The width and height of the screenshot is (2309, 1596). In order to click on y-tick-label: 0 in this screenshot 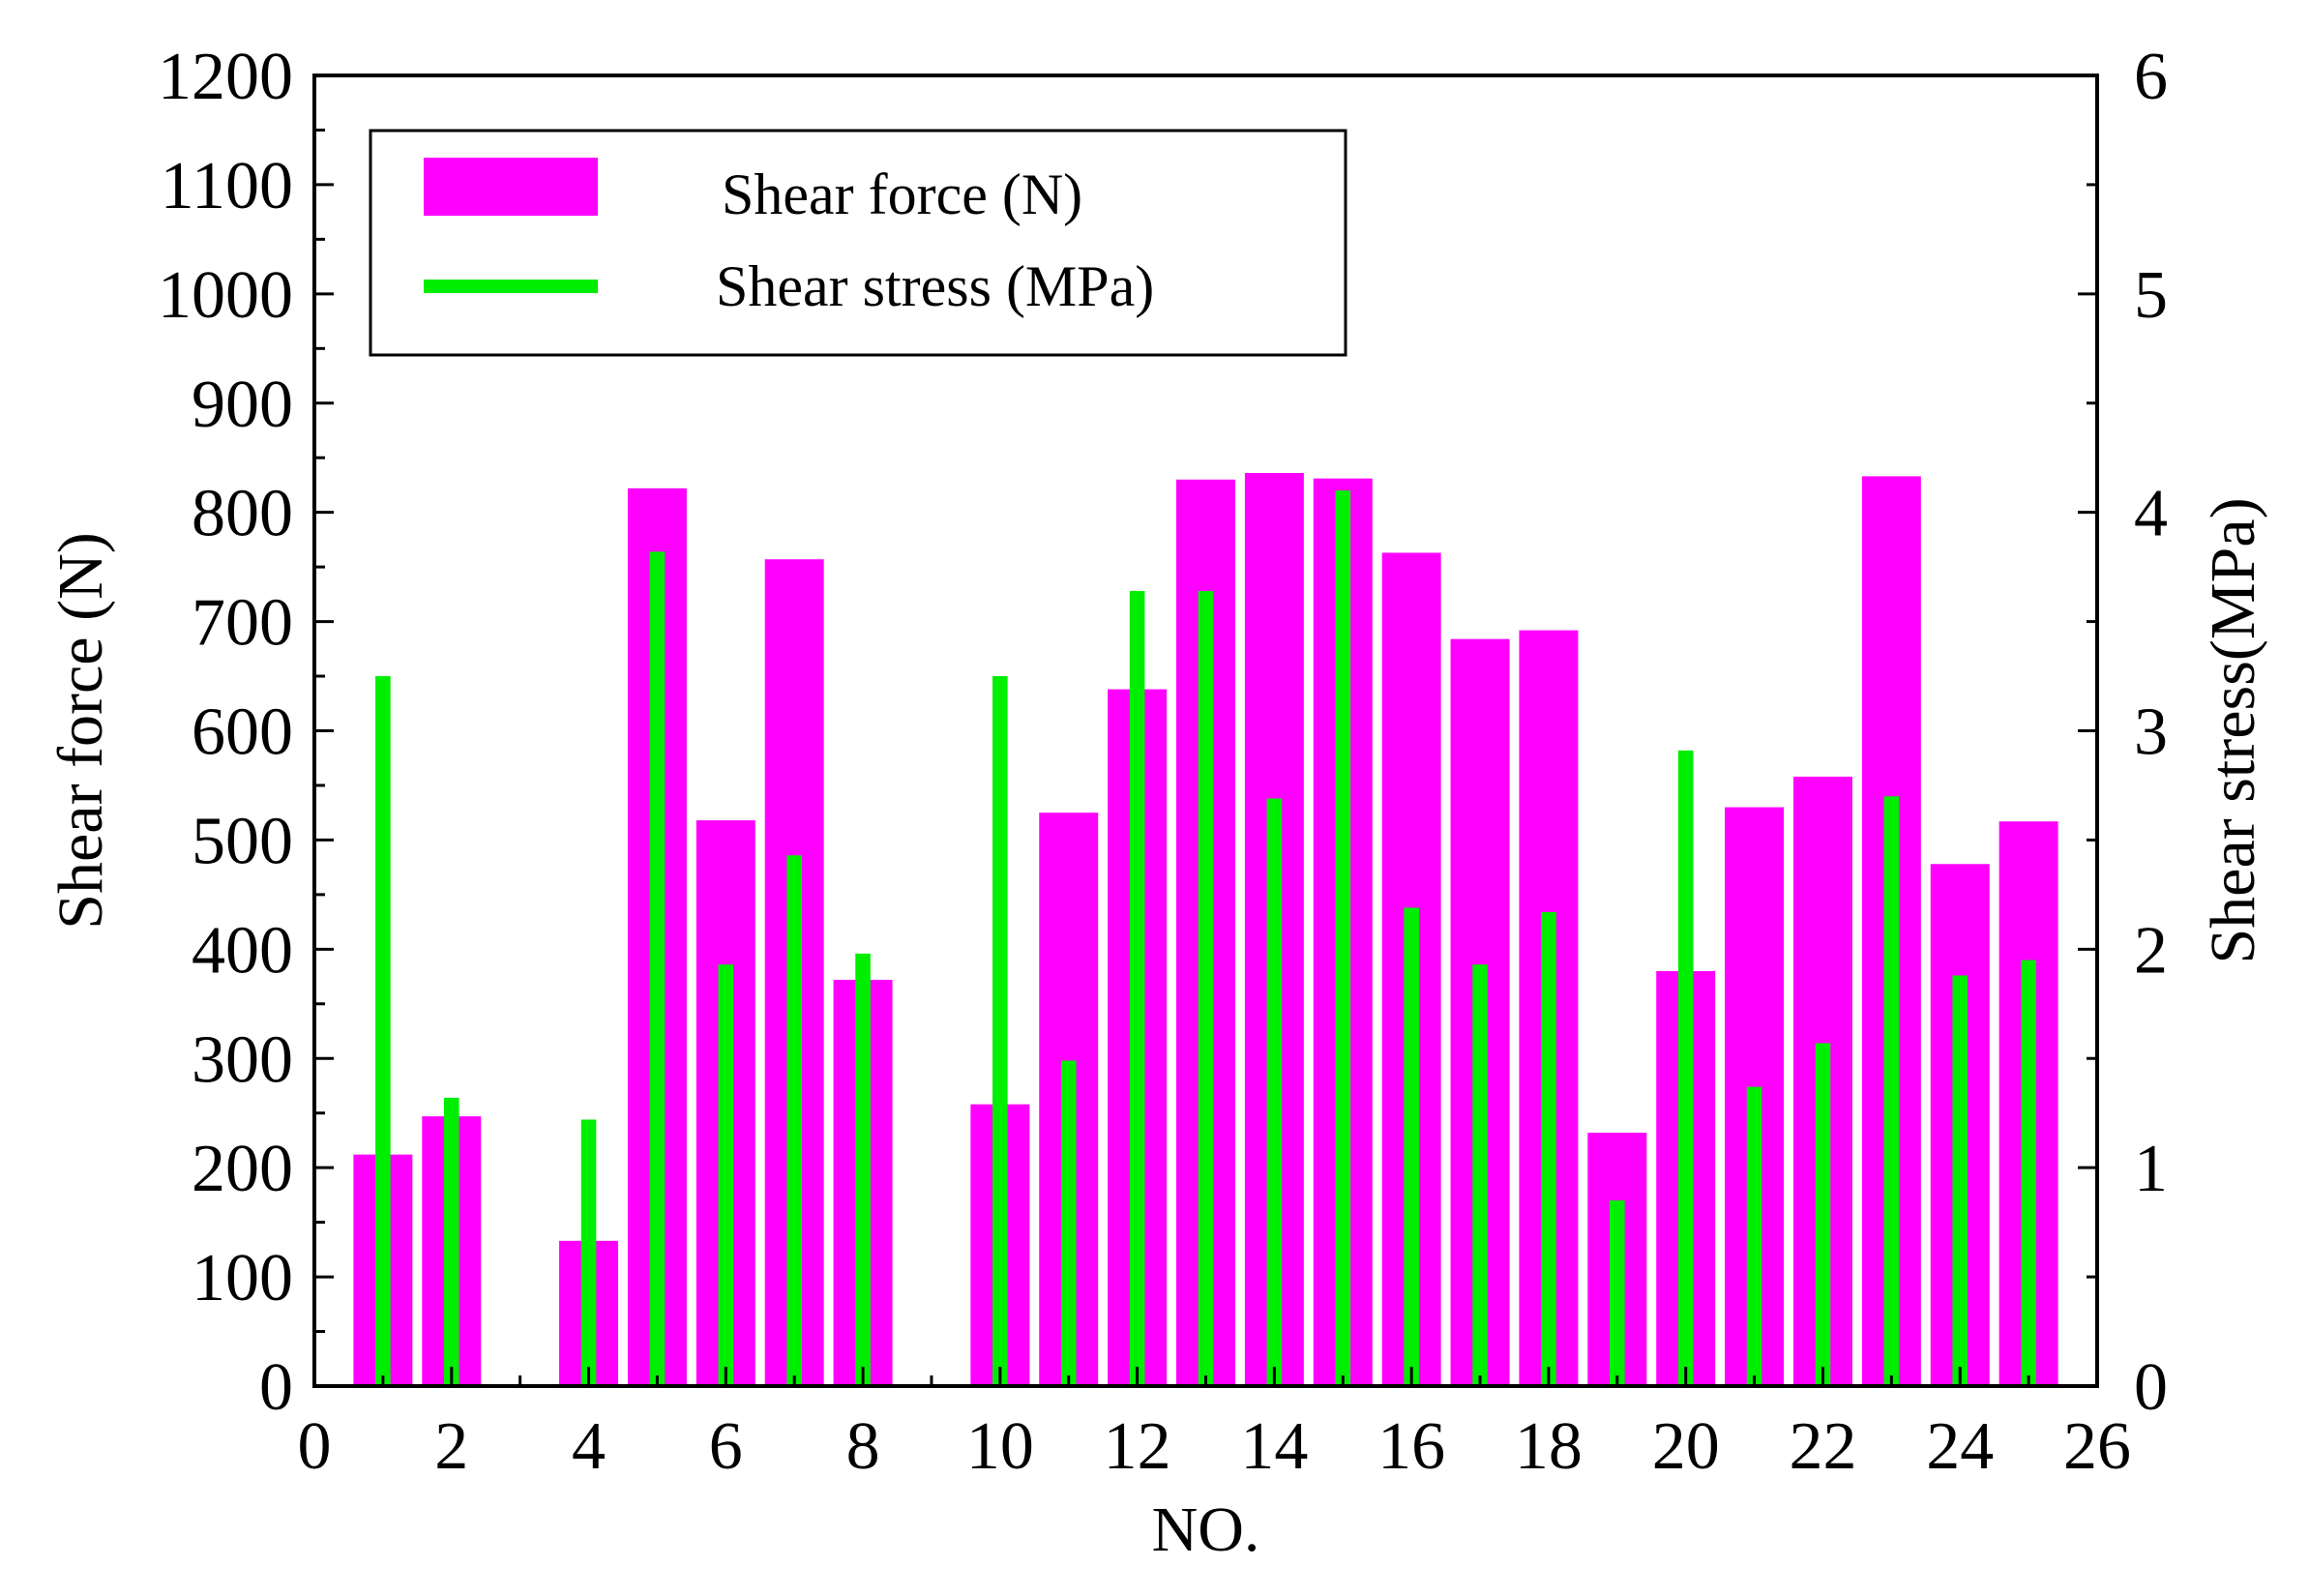, I will do `click(276, 1387)`.